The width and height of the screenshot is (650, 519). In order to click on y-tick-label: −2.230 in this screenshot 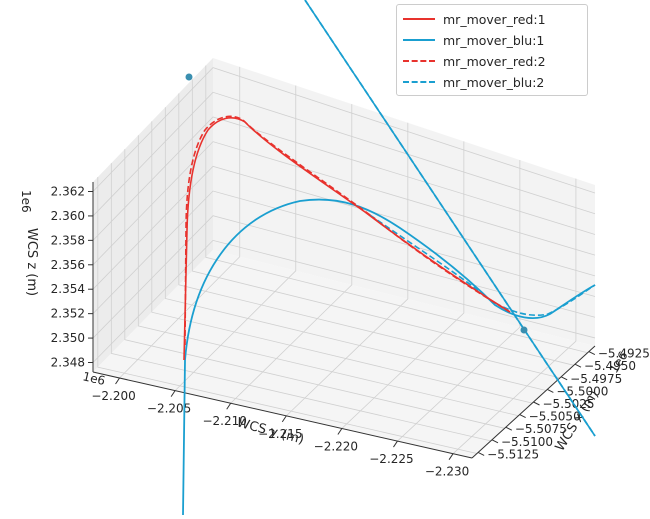, I will do `click(447, 472)`.